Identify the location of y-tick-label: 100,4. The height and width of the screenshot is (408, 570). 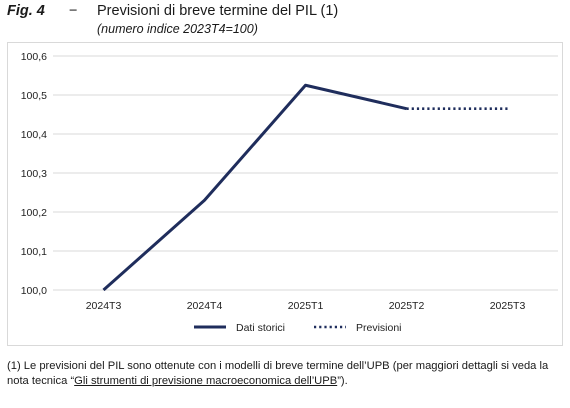
(34, 135).